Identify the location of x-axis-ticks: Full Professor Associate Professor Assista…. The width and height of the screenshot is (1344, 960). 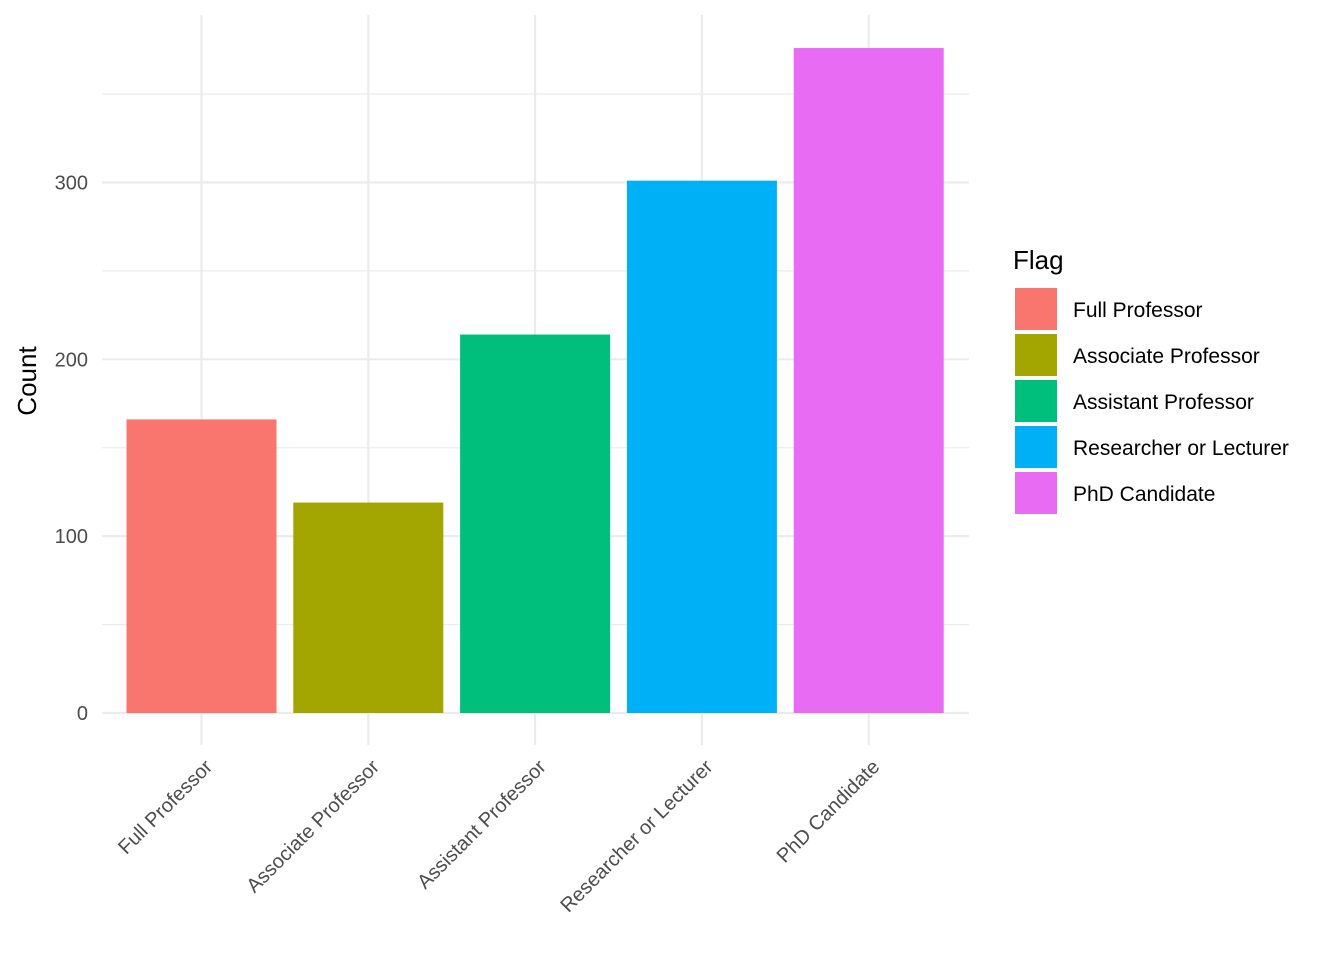
(499, 836).